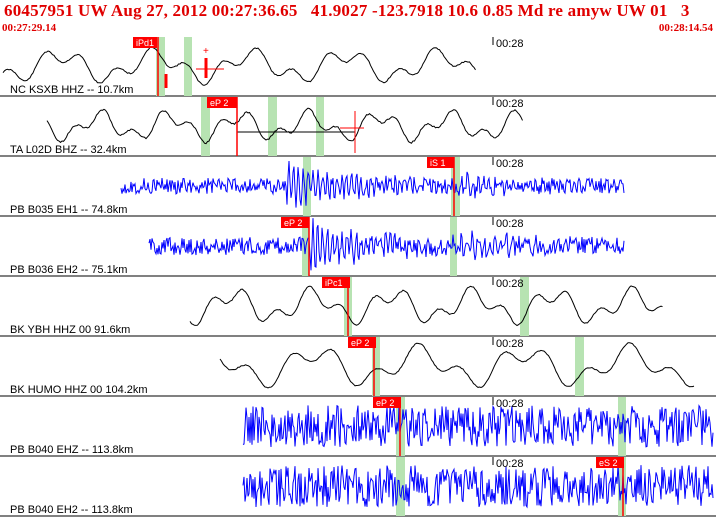  What do you see at coordinates (68, 210) in the screenshot?
I see `station-label: PB B035 EH1 -- 74.8km` at bounding box center [68, 210].